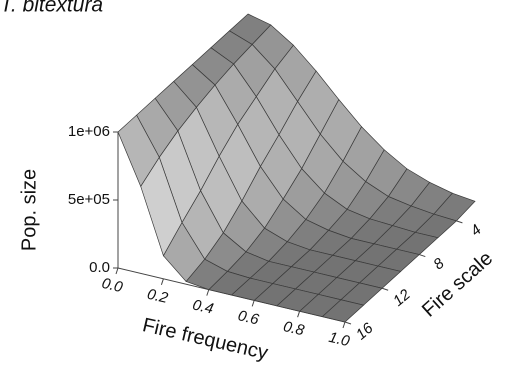 The height and width of the screenshot is (373, 506). Describe the element at coordinates (138, 151) in the screenshot. I see `surface-cell` at that location.